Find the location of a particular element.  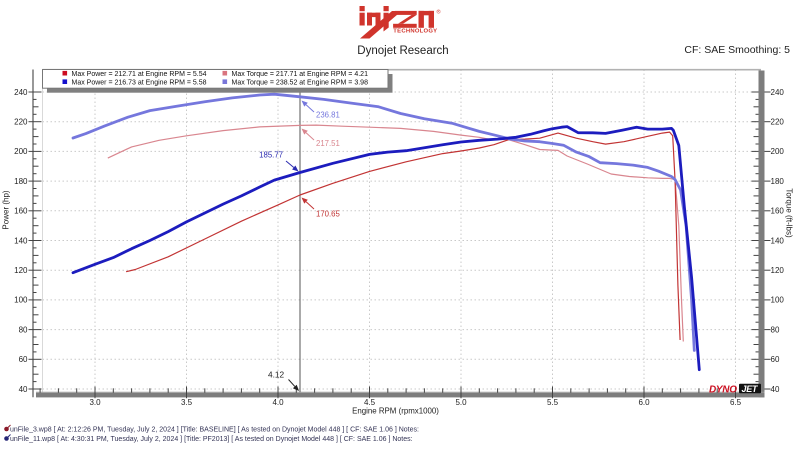

svg-text: Power (hp) is located at coordinates (6, 209).